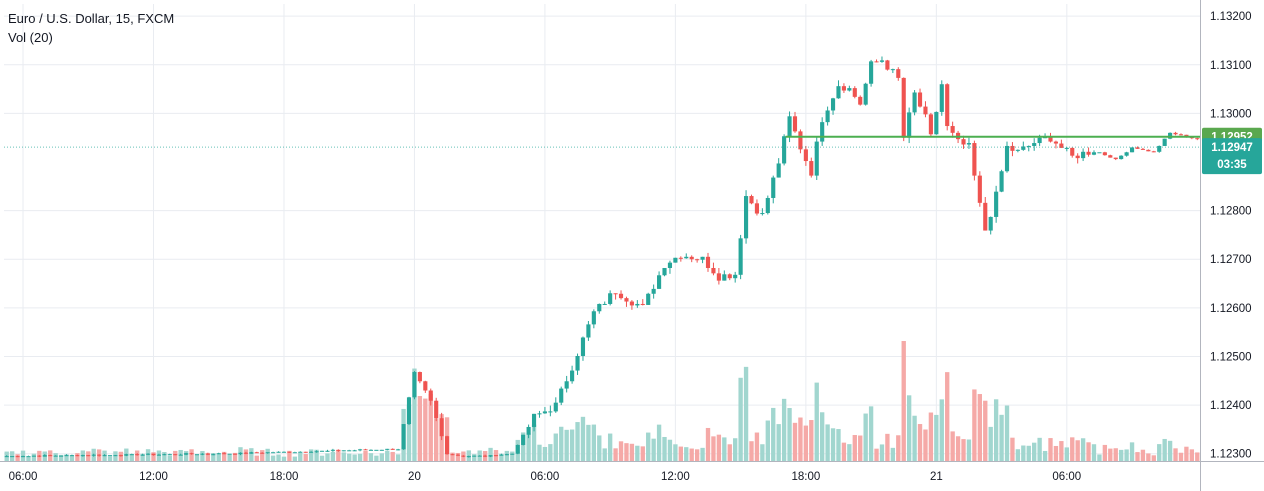  Describe the element at coordinates (1231, 455) in the screenshot. I see `y-tick-label: 1.12300` at that location.